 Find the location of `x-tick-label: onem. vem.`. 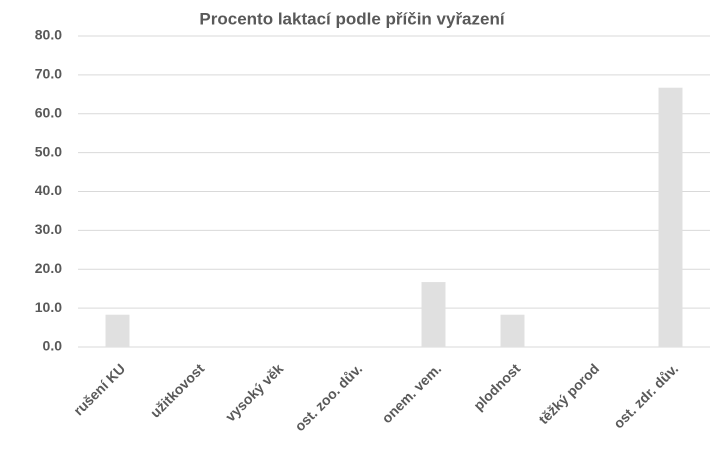

x-tick-label: onem. vem. is located at coordinates (411, 393).